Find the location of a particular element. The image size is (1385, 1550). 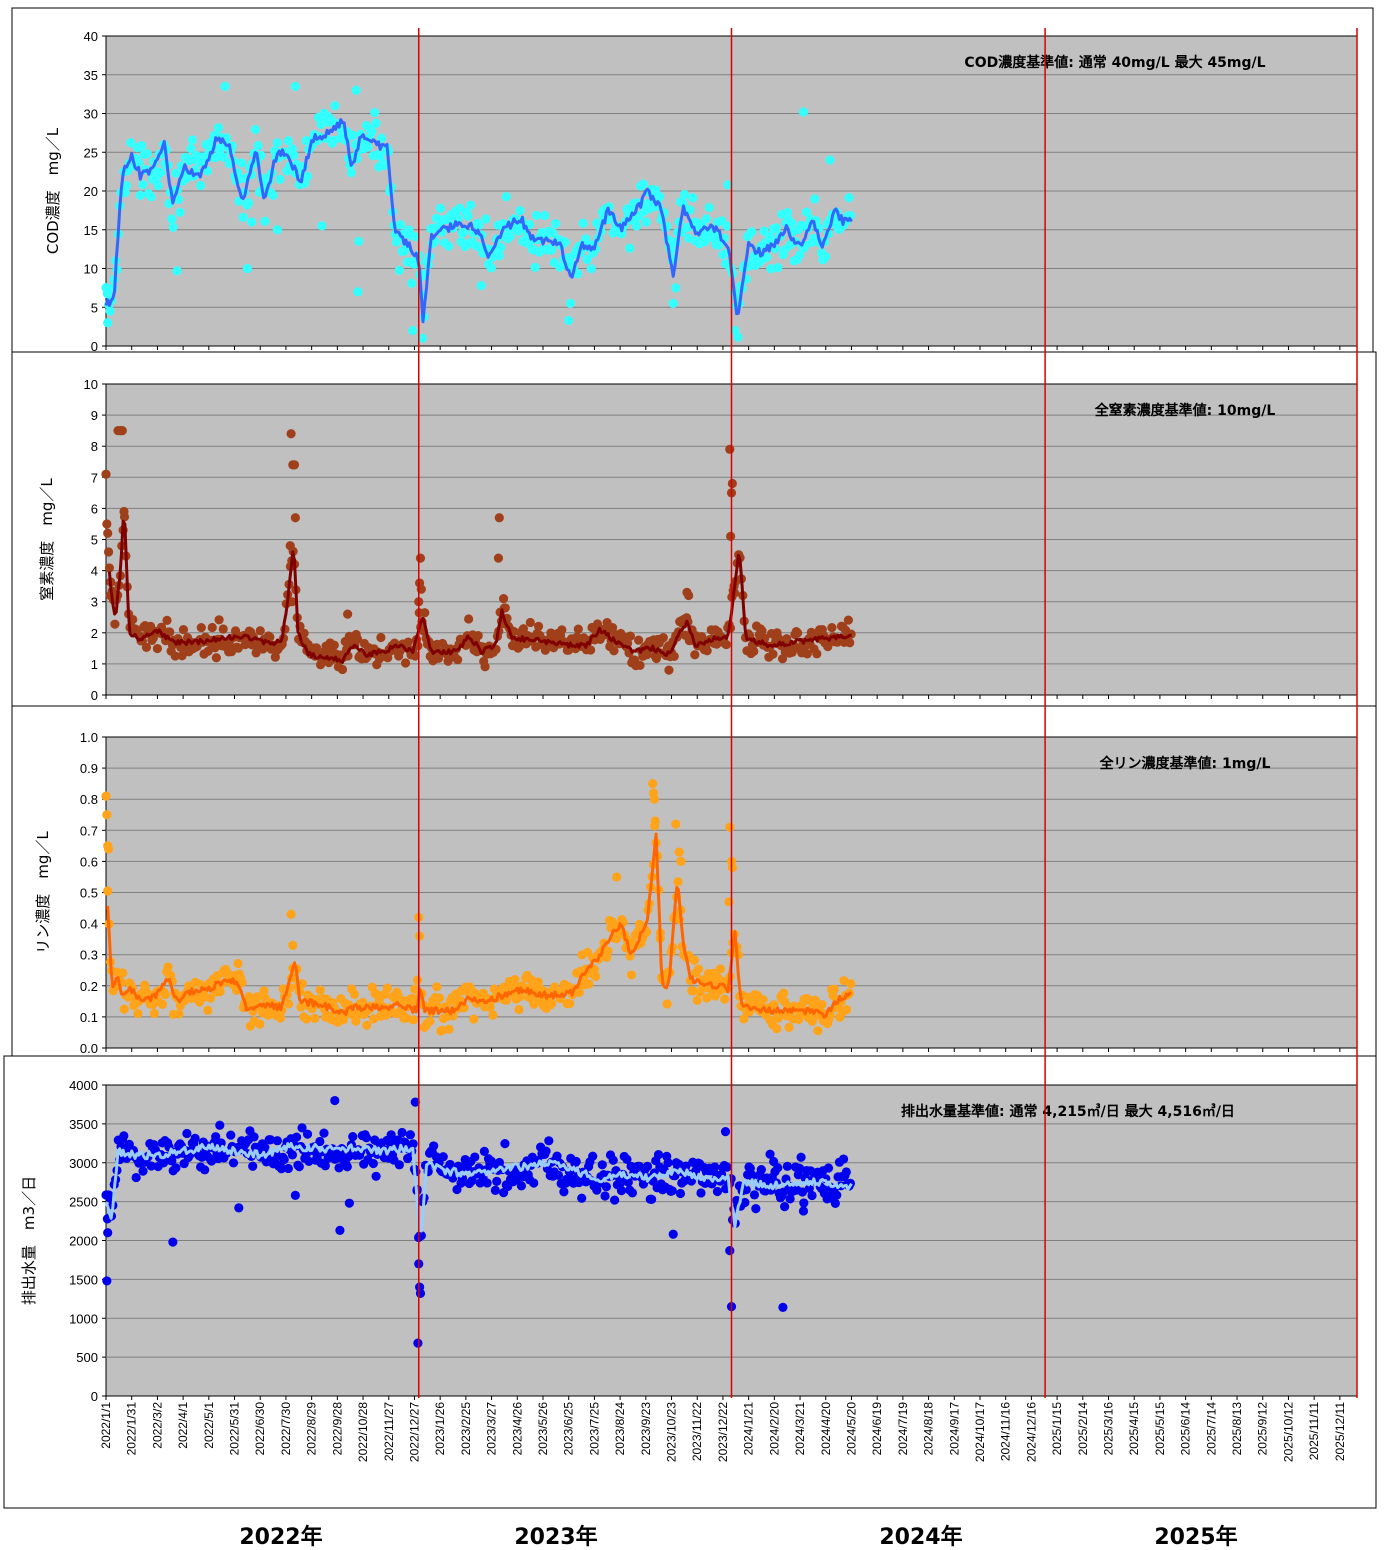

x-tick-label: 2024/8/18 is located at coordinates (929, 1429).